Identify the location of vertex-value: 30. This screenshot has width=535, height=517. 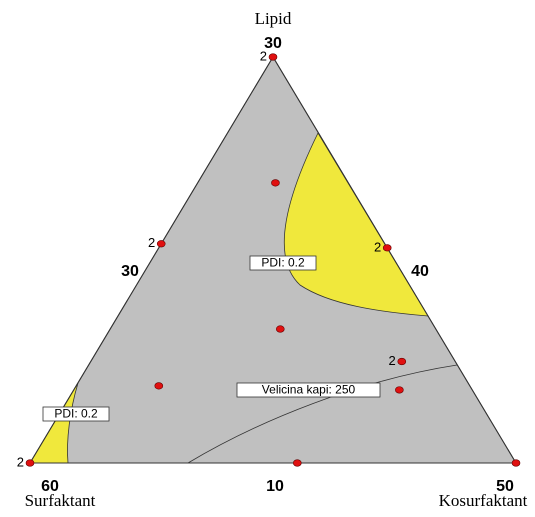
(273, 43).